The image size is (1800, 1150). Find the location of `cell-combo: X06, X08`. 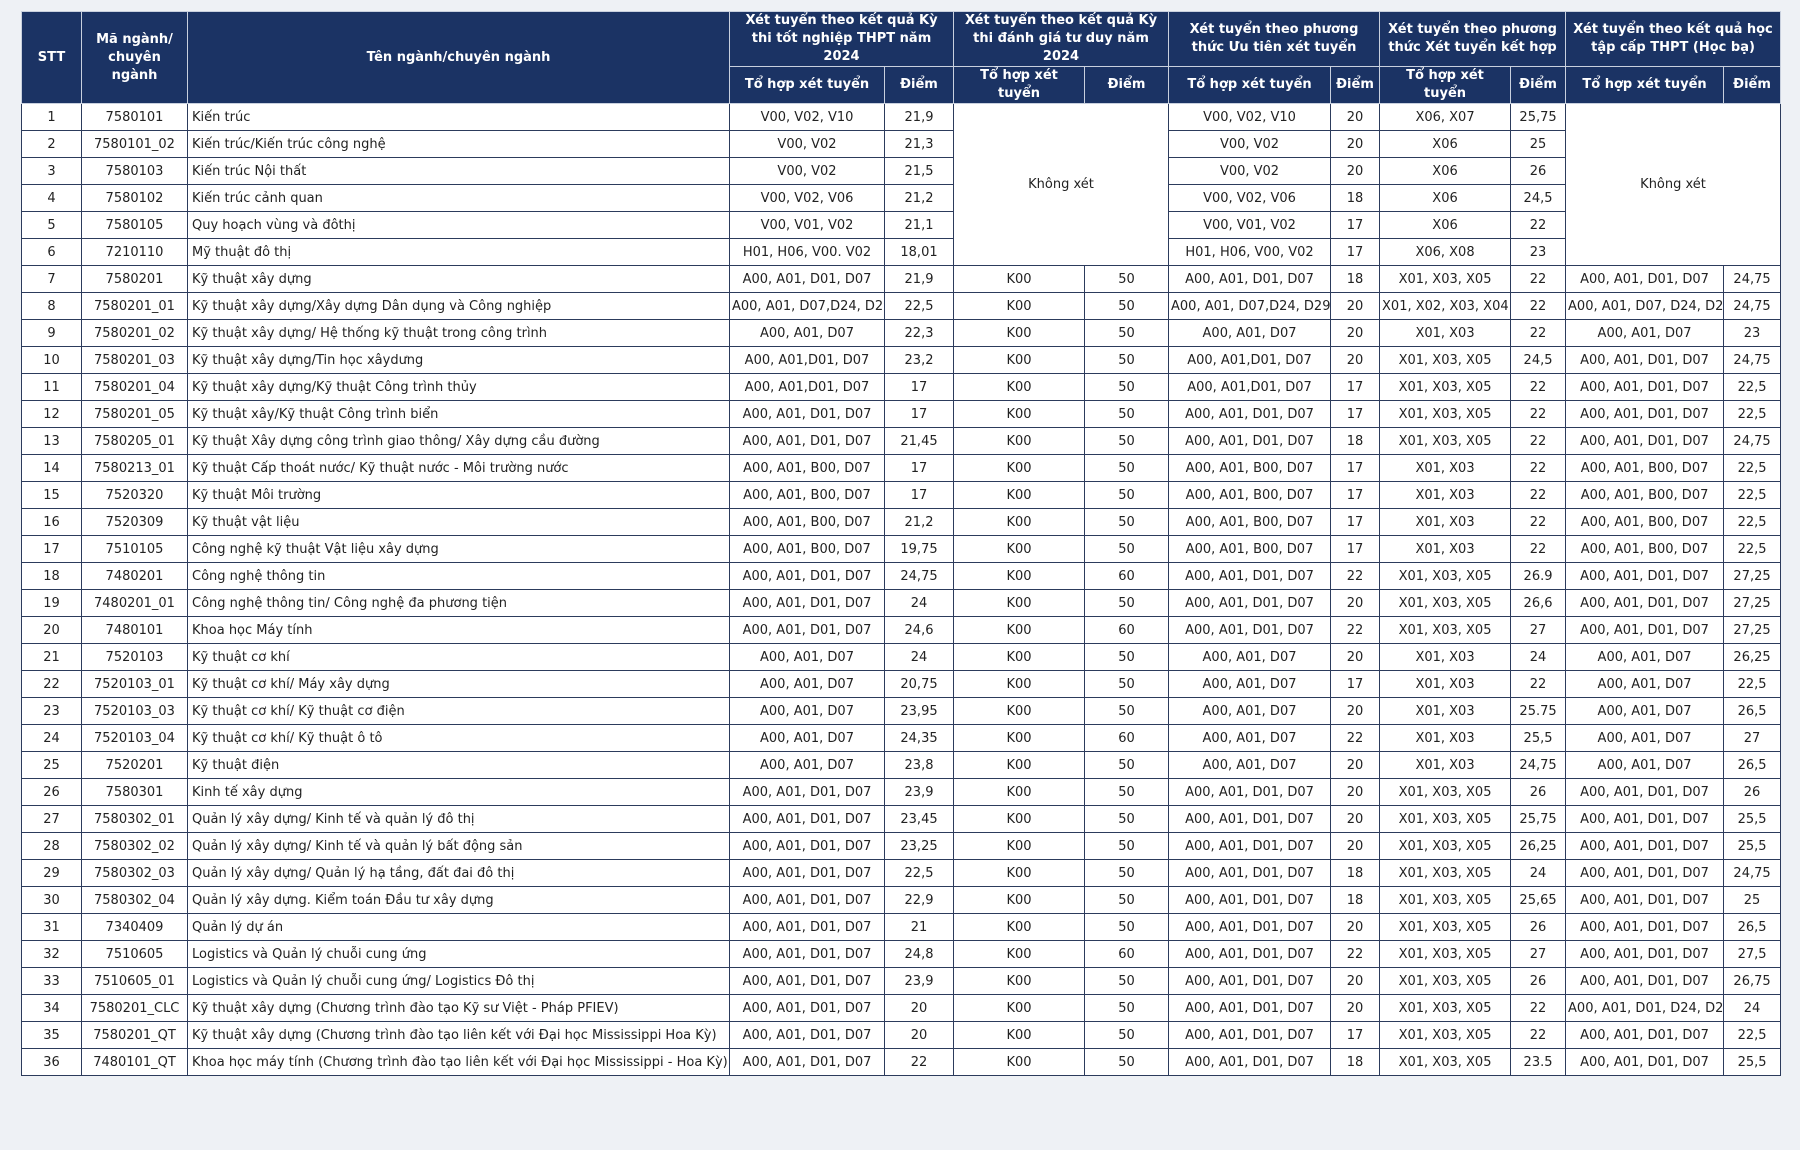

cell-combo: X06, X08 is located at coordinates (1445, 252).